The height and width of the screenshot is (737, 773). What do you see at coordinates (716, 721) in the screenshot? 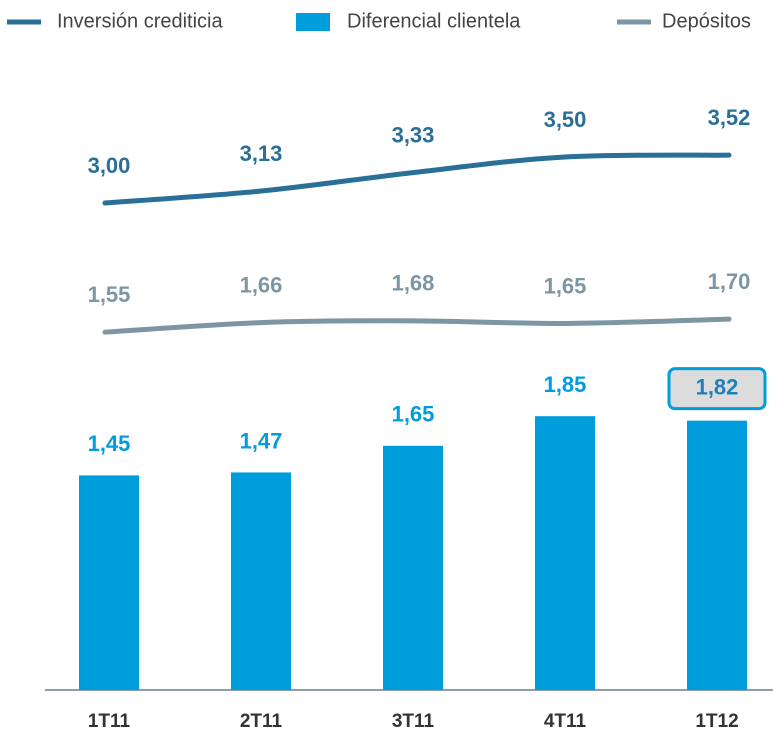
I see `x-tick-label: 1T12` at bounding box center [716, 721].